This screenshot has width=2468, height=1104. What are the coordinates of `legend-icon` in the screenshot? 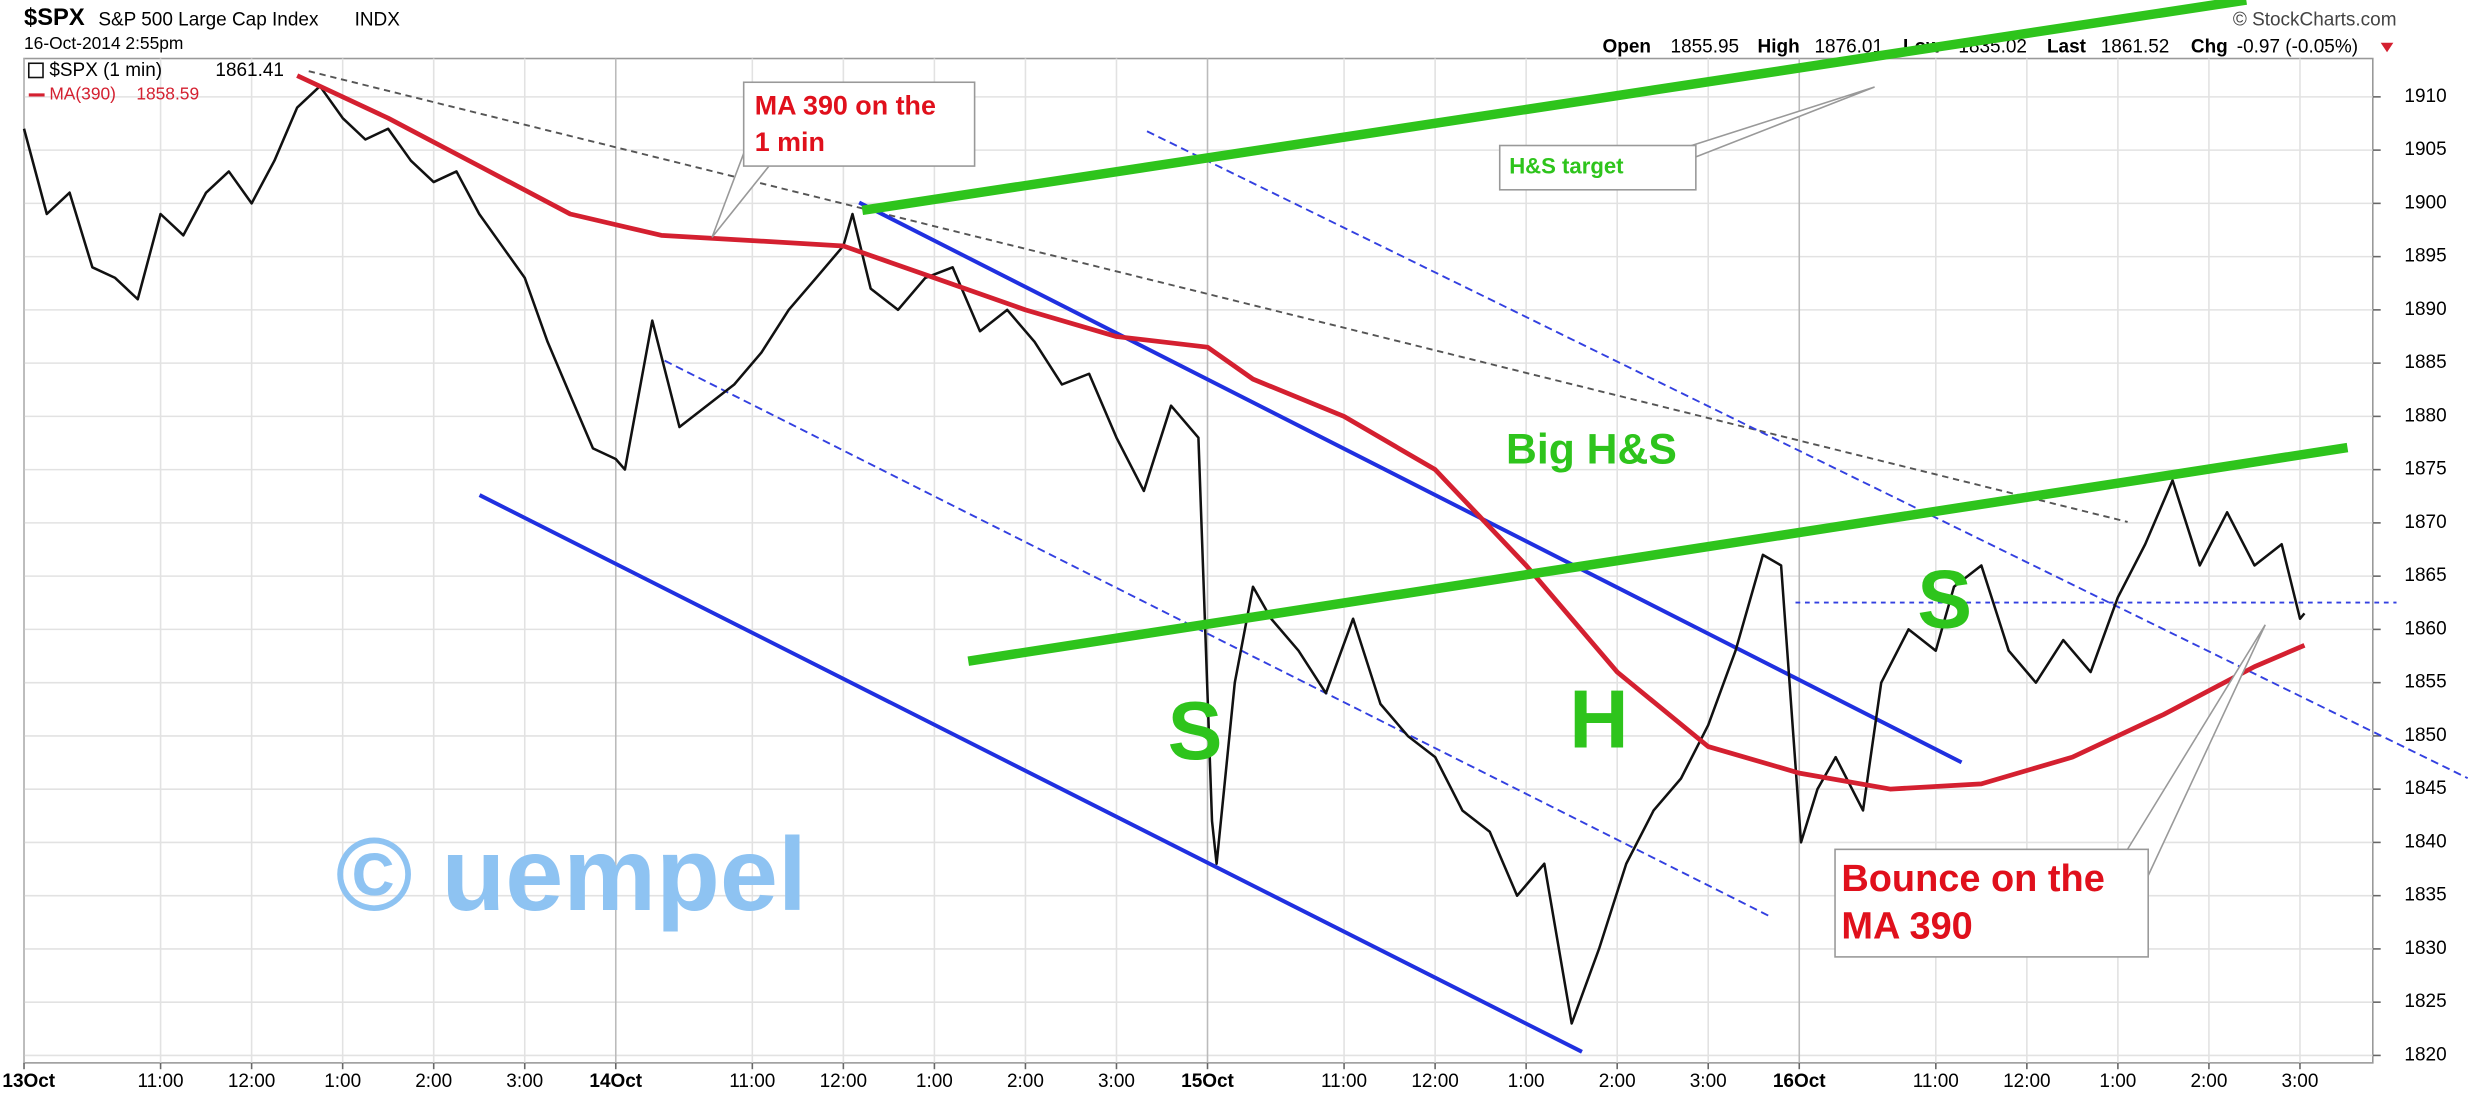 It's located at (35, 70).